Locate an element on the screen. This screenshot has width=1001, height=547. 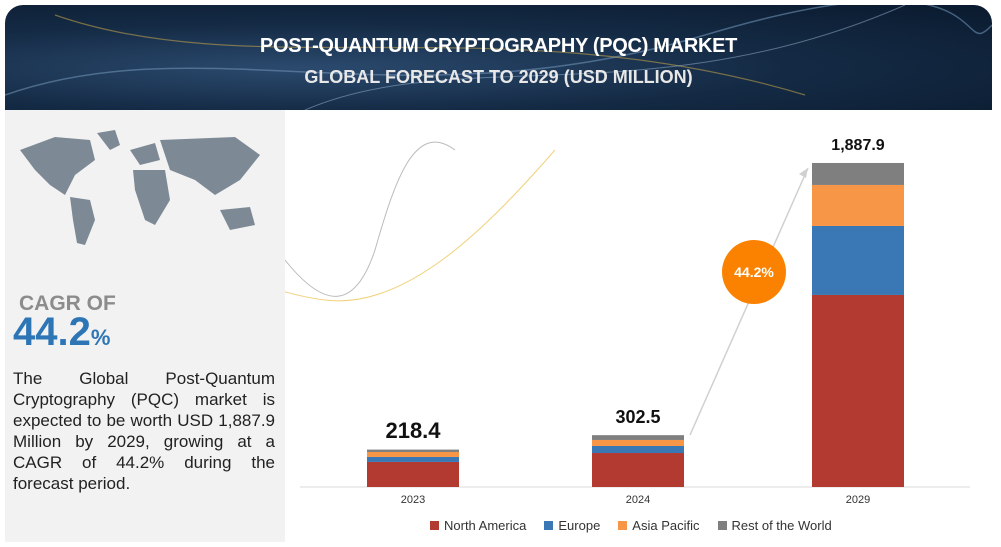
bar-total-label: 218.4 is located at coordinates (413, 430).